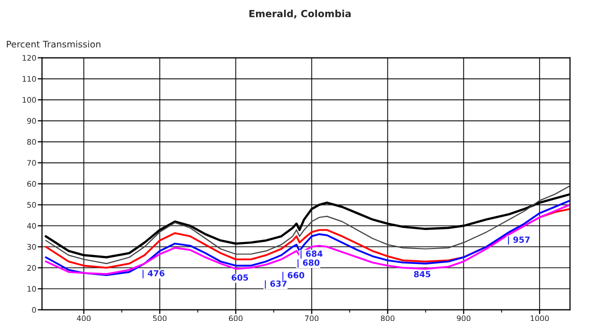 The width and height of the screenshot is (600, 321). What do you see at coordinates (519, 240) in the screenshot?
I see `annotation: | 957` at bounding box center [519, 240].